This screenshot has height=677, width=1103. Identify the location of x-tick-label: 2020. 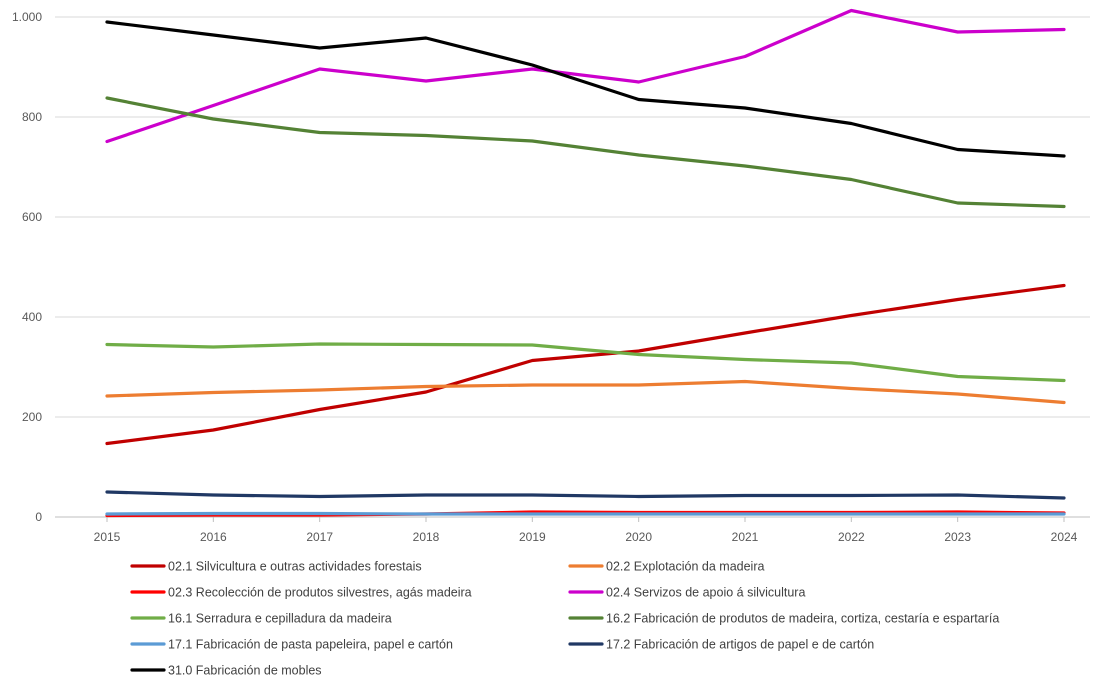
(638, 537).